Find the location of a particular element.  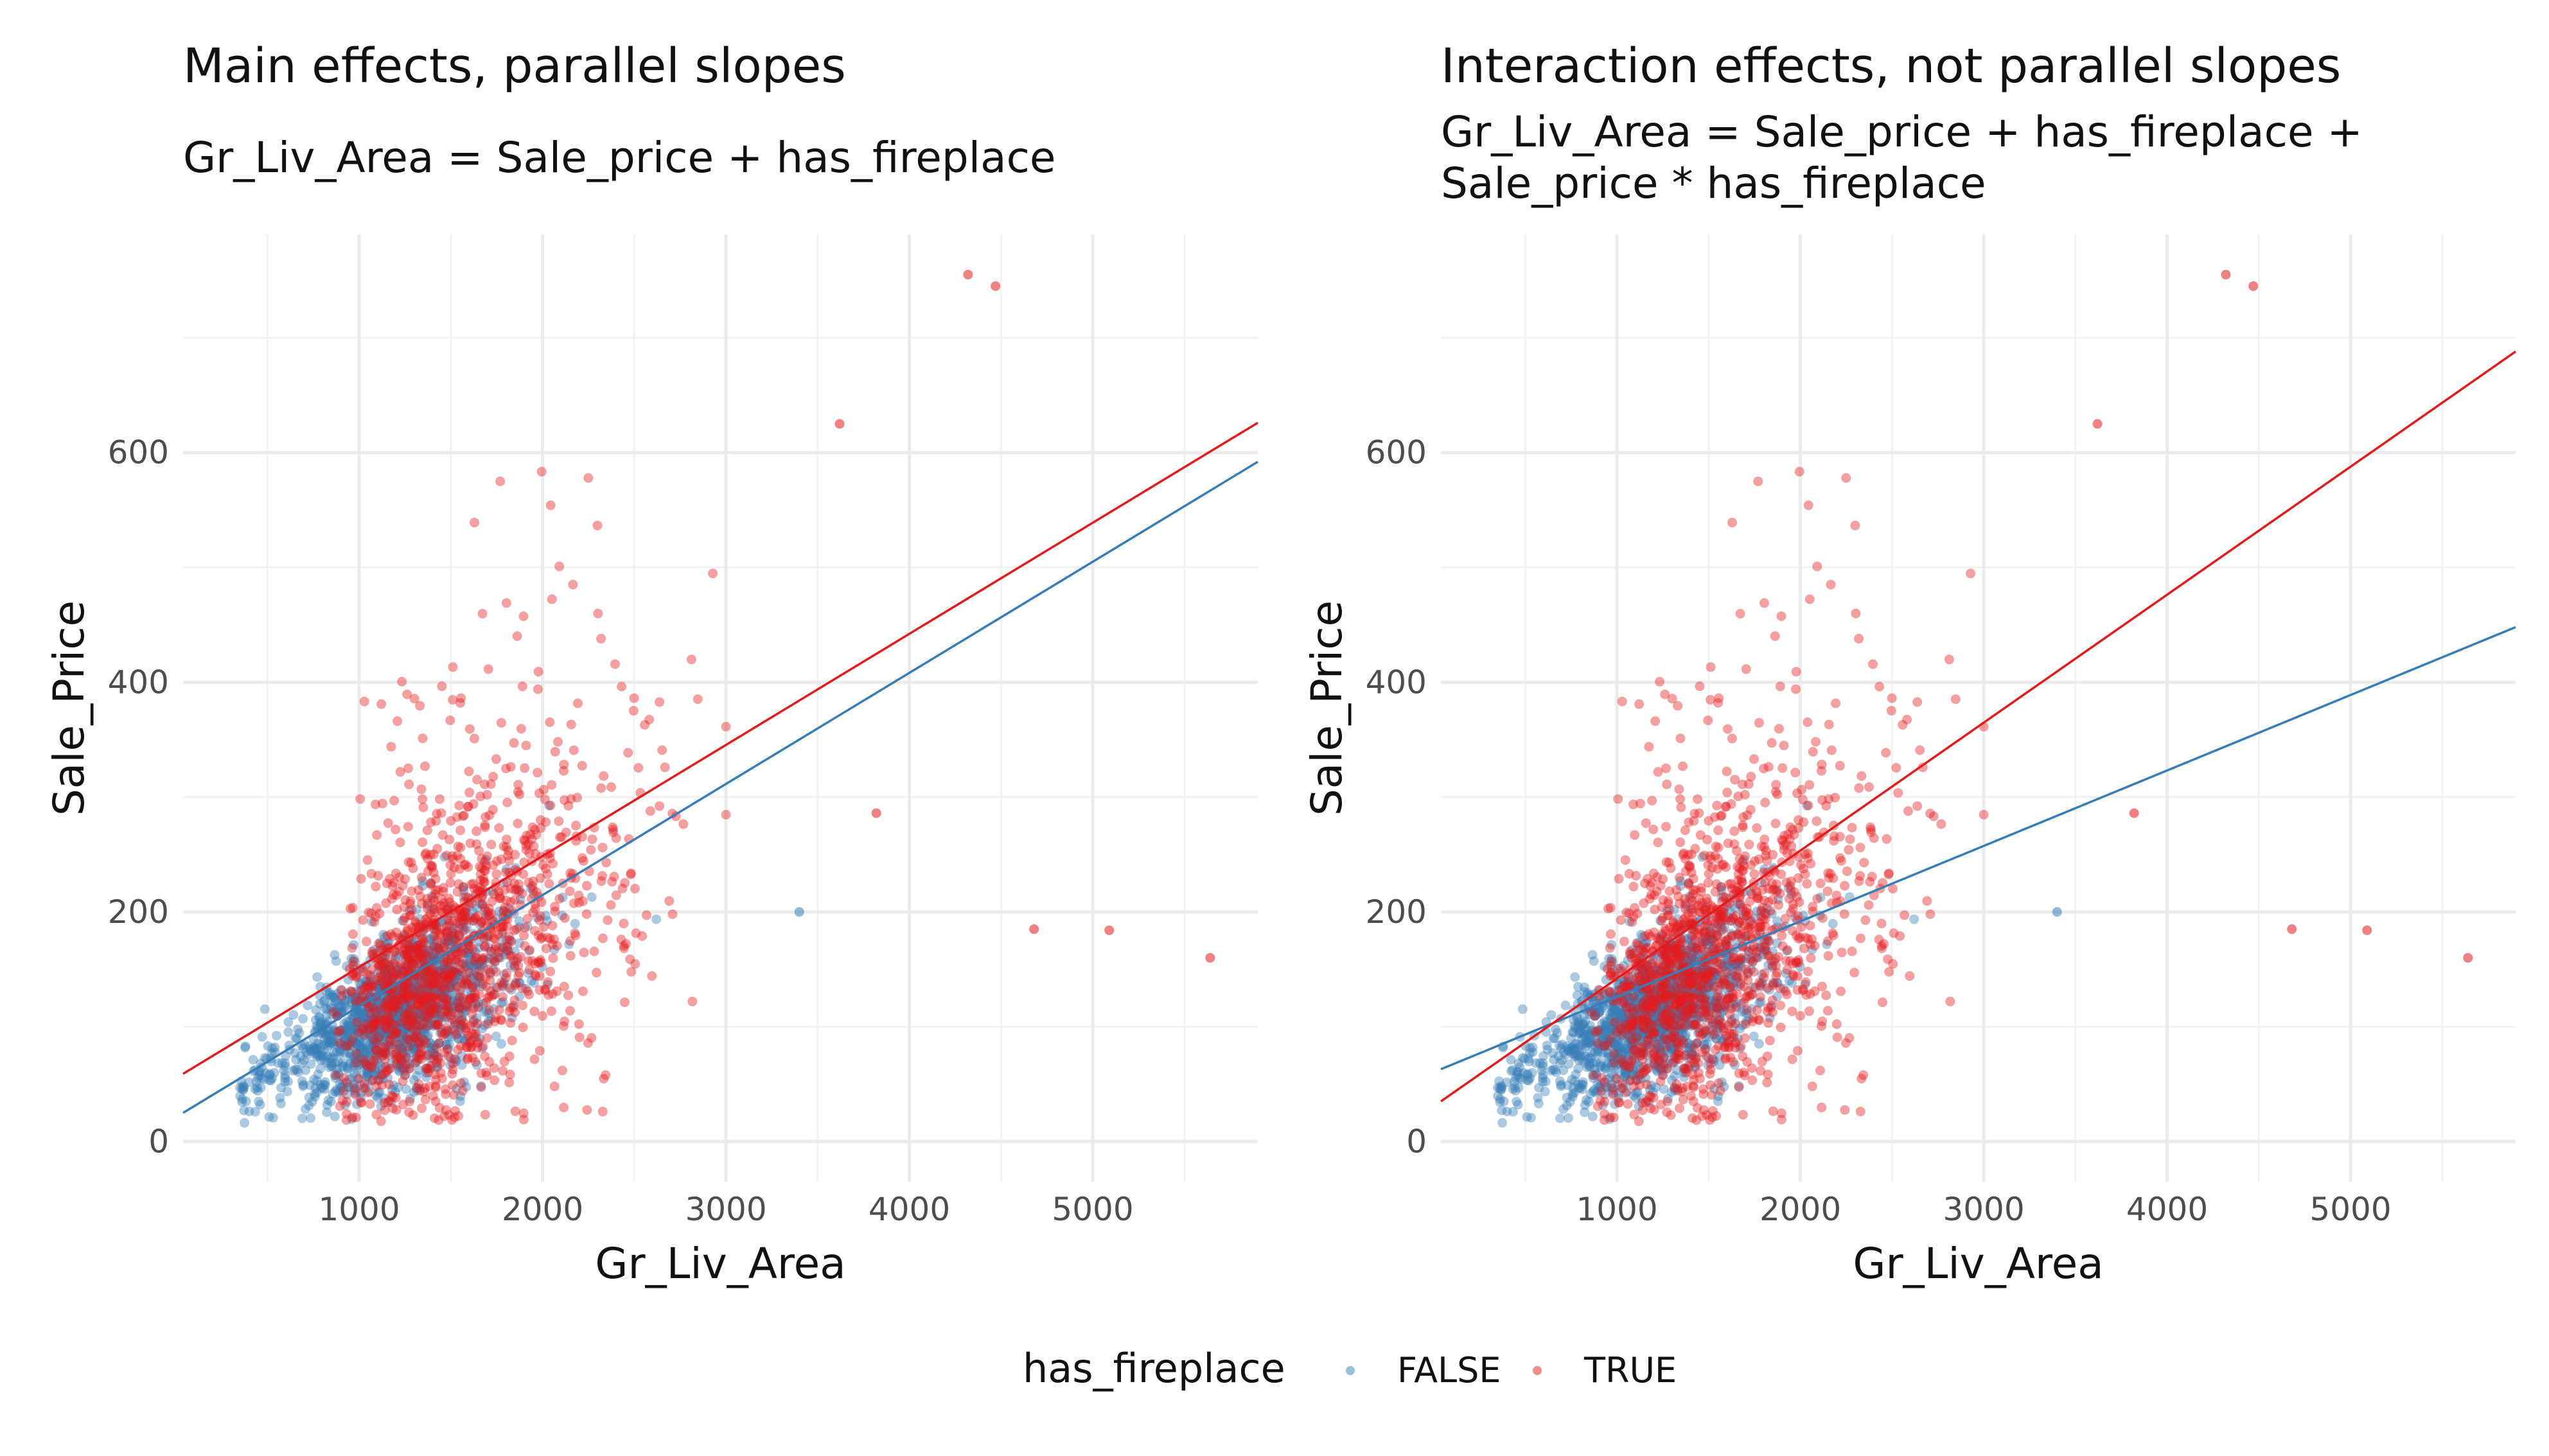

chart-subtitle-line: Sale_price * has_fireplace is located at coordinates (1713, 183).